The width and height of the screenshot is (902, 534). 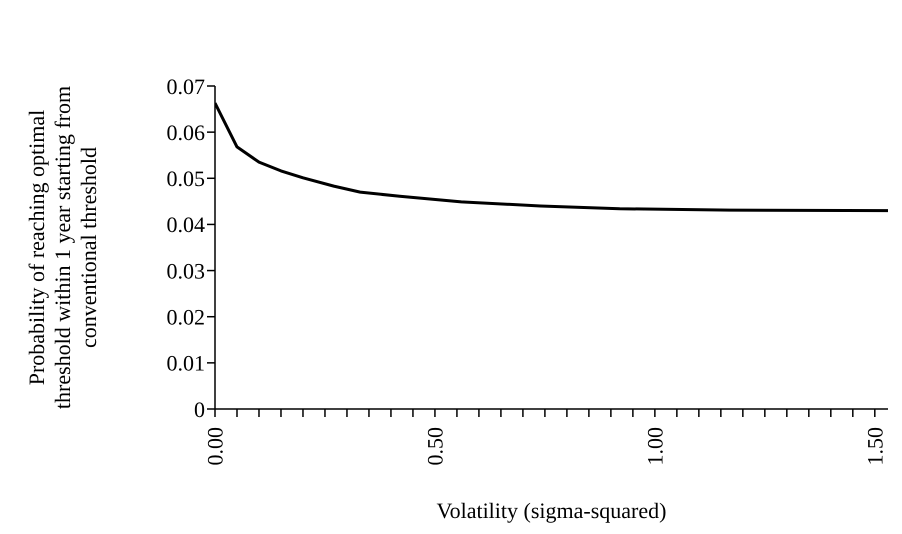 I want to click on y-tick-label: 0.03, so click(x=185, y=271).